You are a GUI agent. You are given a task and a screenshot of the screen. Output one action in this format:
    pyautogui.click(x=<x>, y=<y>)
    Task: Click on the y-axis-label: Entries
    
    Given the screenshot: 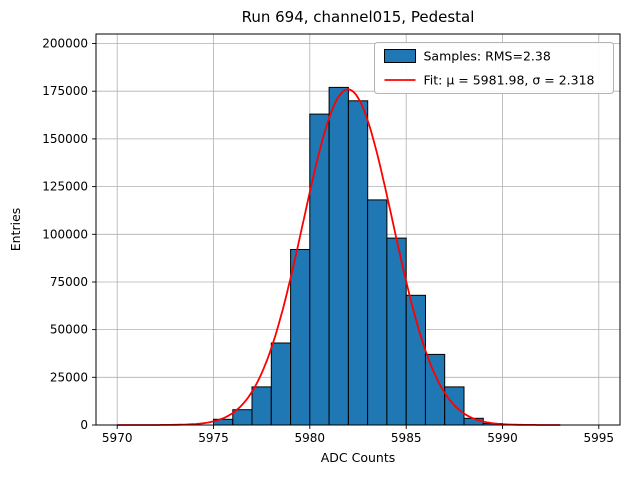 What is the action you would take?
    pyautogui.click(x=15, y=230)
    